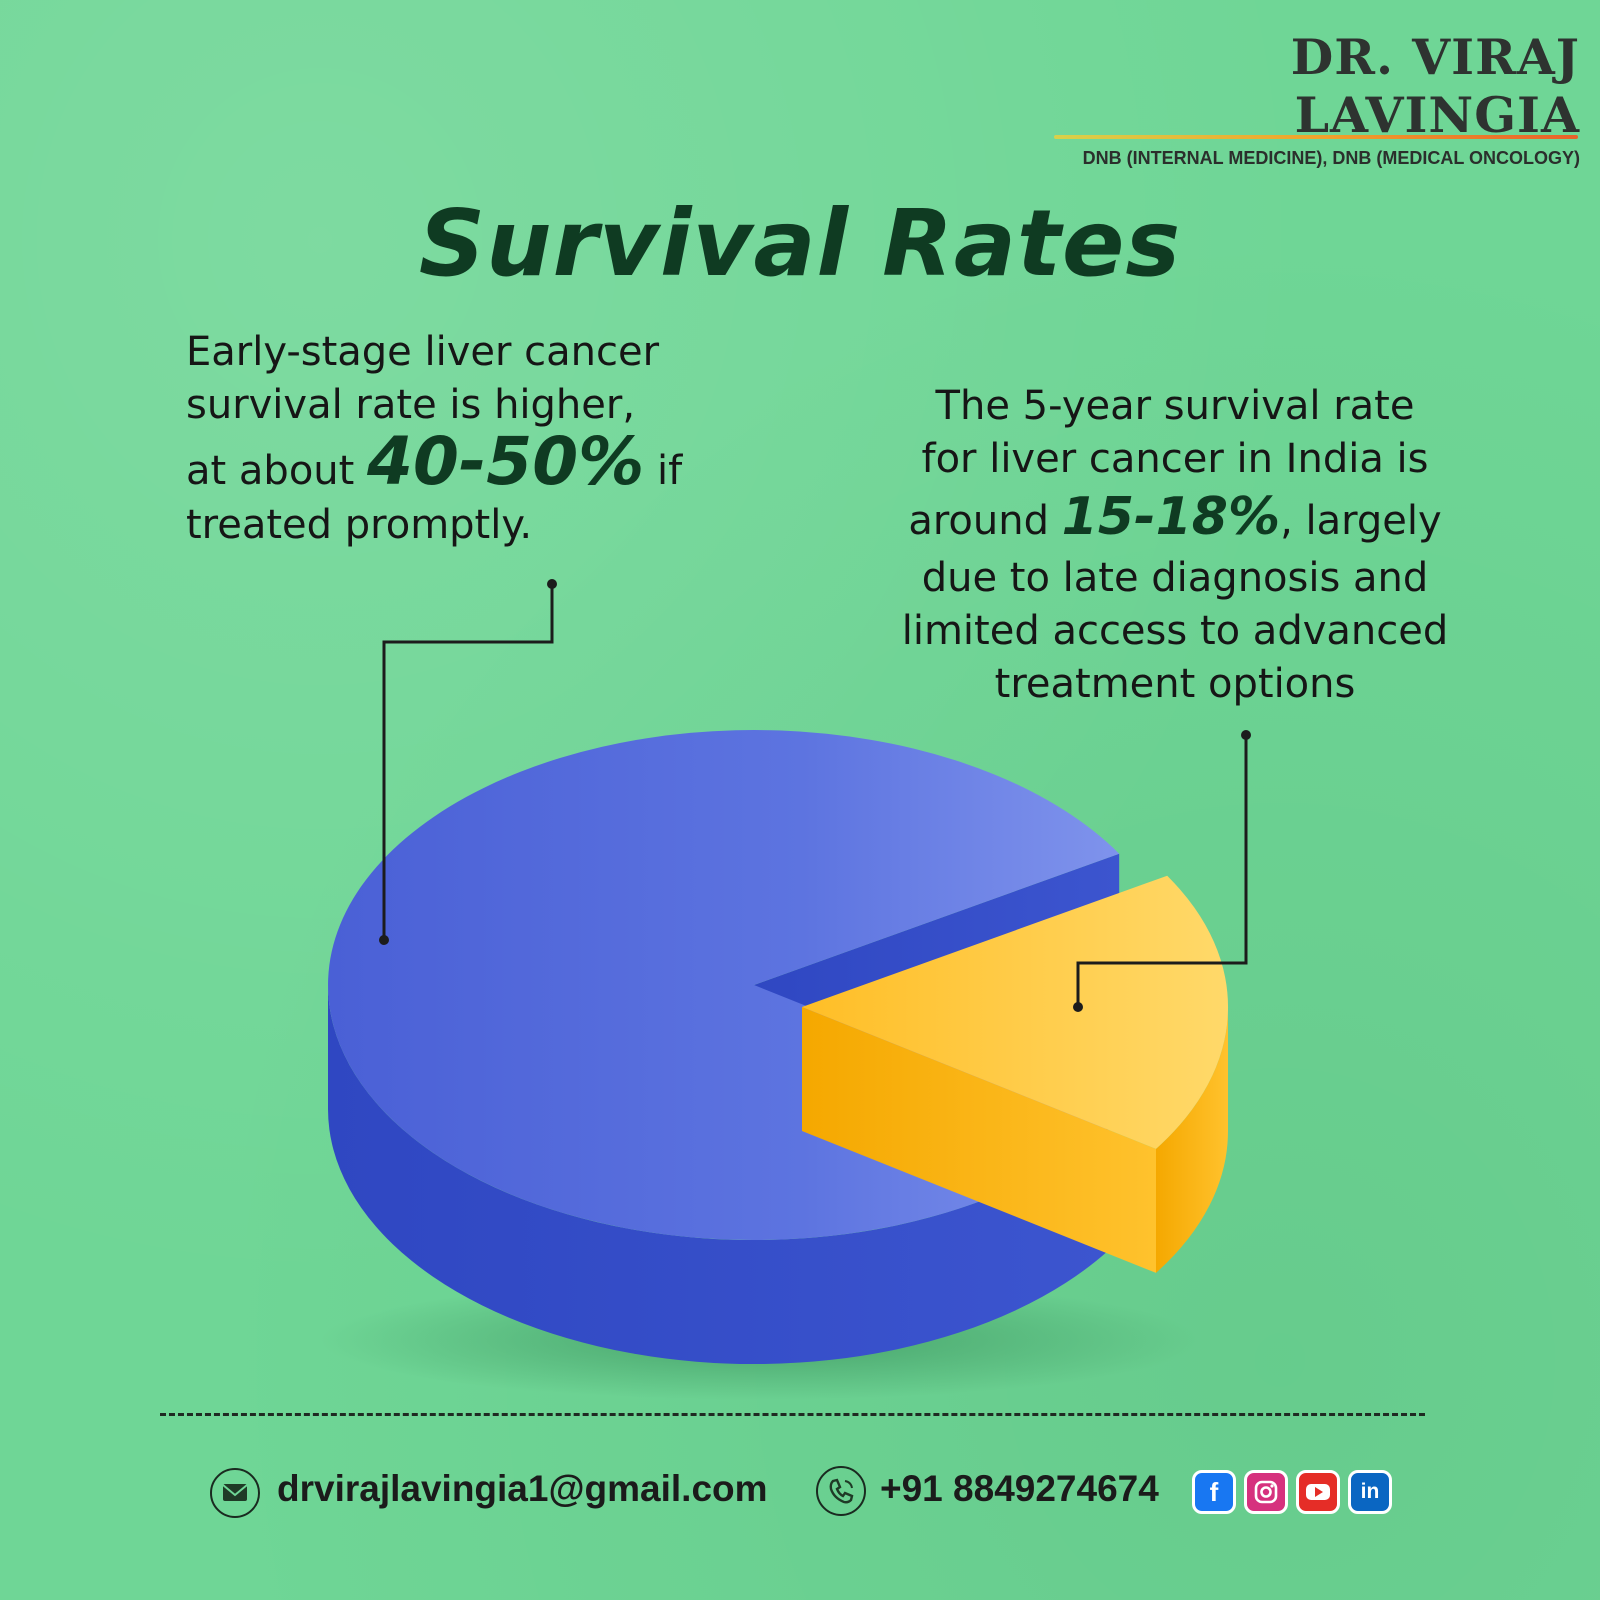 The width and height of the screenshot is (1600, 1600). What do you see at coordinates (468, 762) in the screenshot?
I see `leader-line-early` at bounding box center [468, 762].